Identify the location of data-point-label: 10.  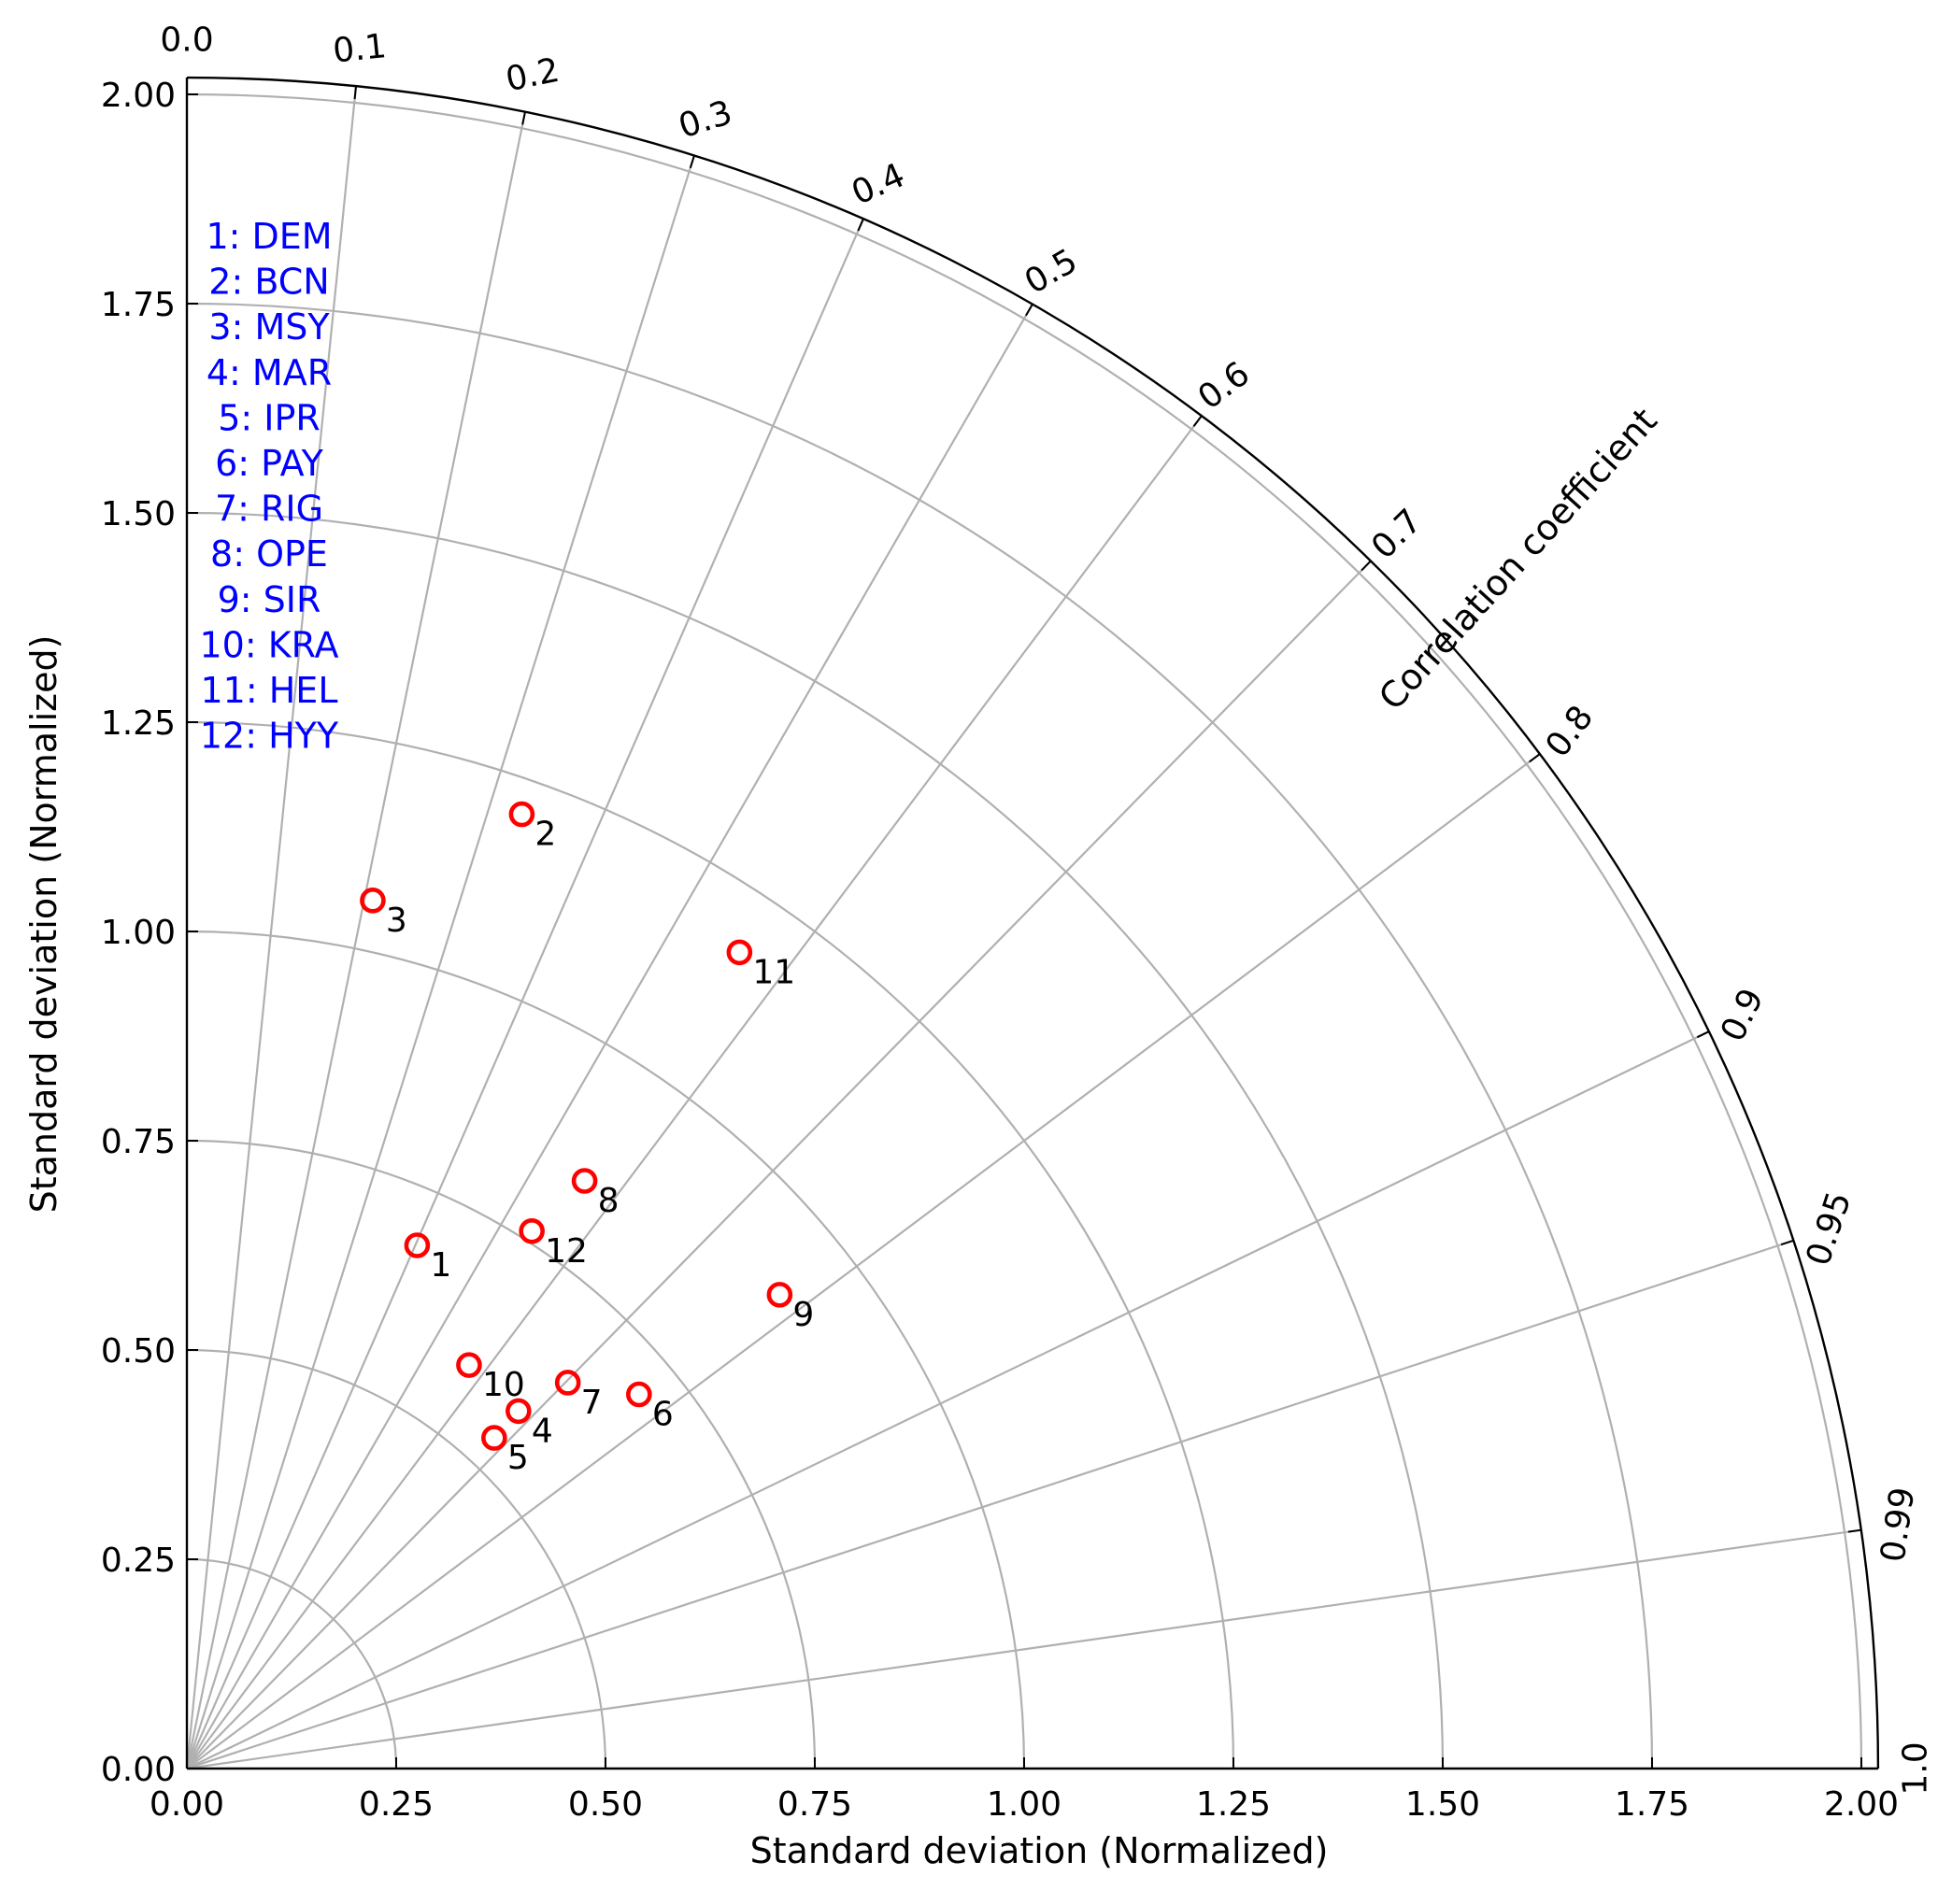
(503, 1385).